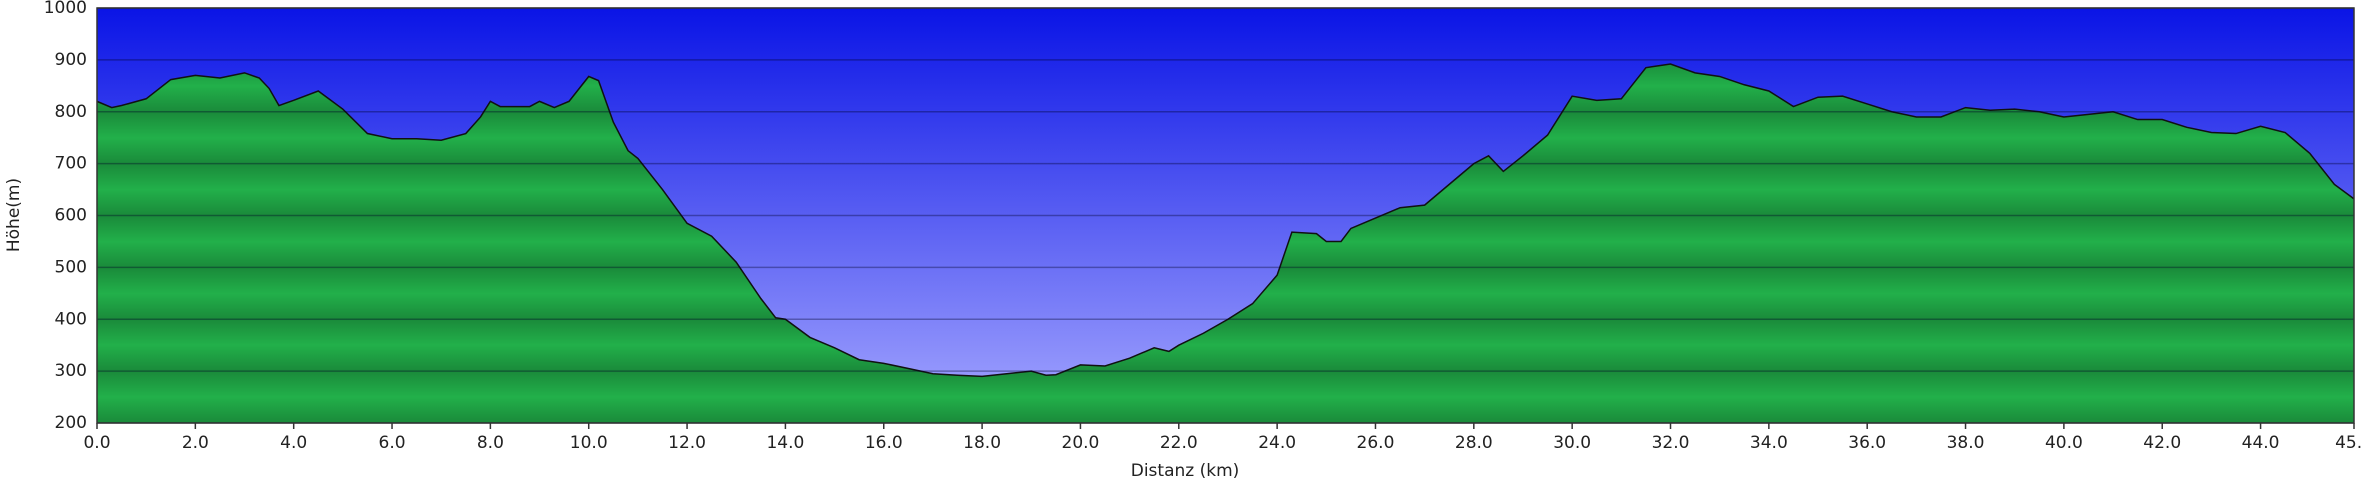 Image resolution: width=2362 pixels, height=487 pixels. Describe the element at coordinates (1671, 443) in the screenshot. I see `x-tick-label: 32.0` at that location.